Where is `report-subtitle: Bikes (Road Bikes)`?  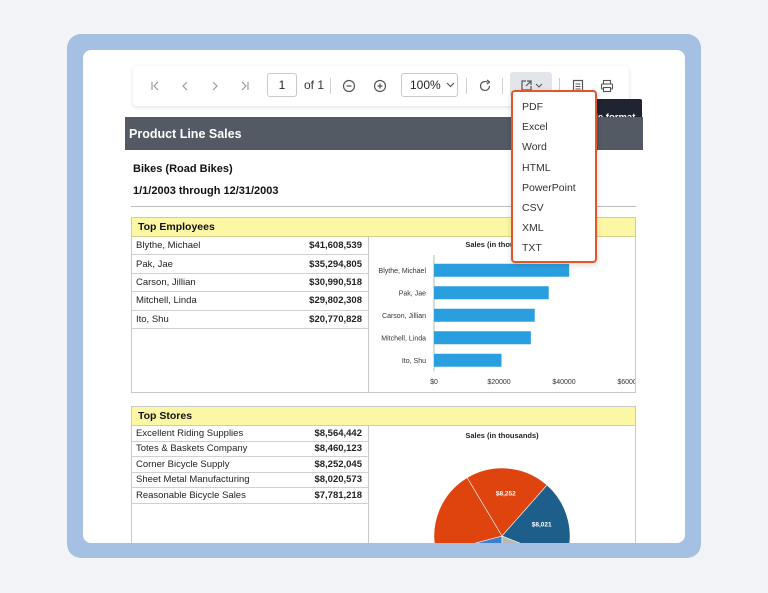
report-subtitle: Bikes (Road Bikes) is located at coordinates (183, 169).